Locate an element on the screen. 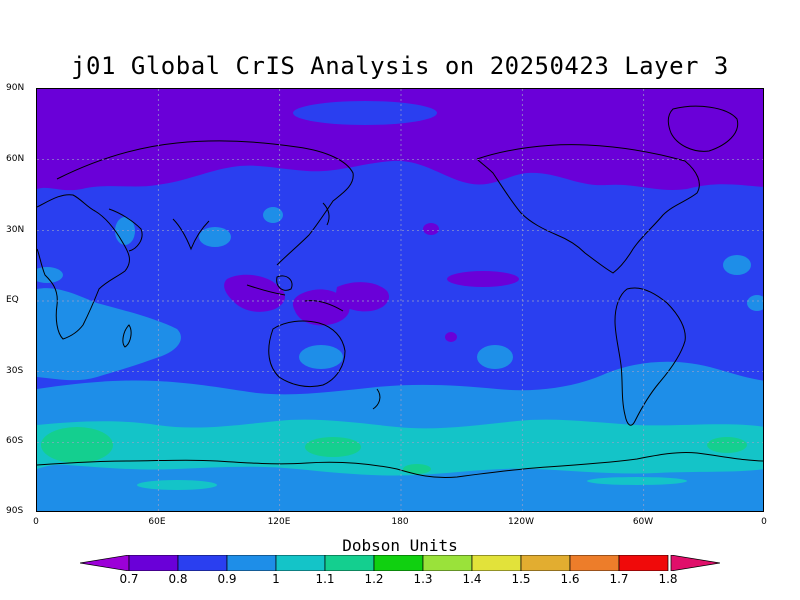 The height and width of the screenshot is (600, 800). colorbar-boxes is located at coordinates (398, 563).